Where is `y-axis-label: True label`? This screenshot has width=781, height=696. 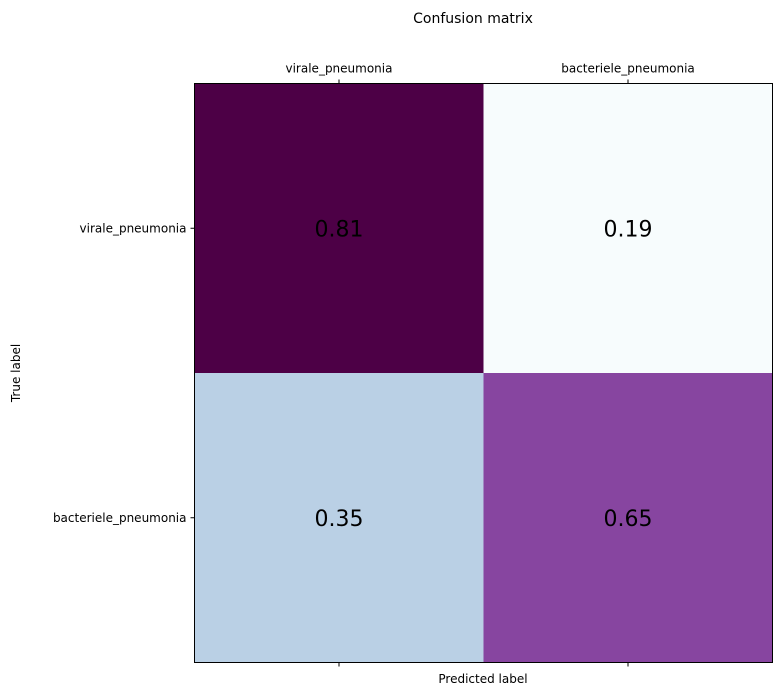 y-axis-label: True label is located at coordinates (16, 373).